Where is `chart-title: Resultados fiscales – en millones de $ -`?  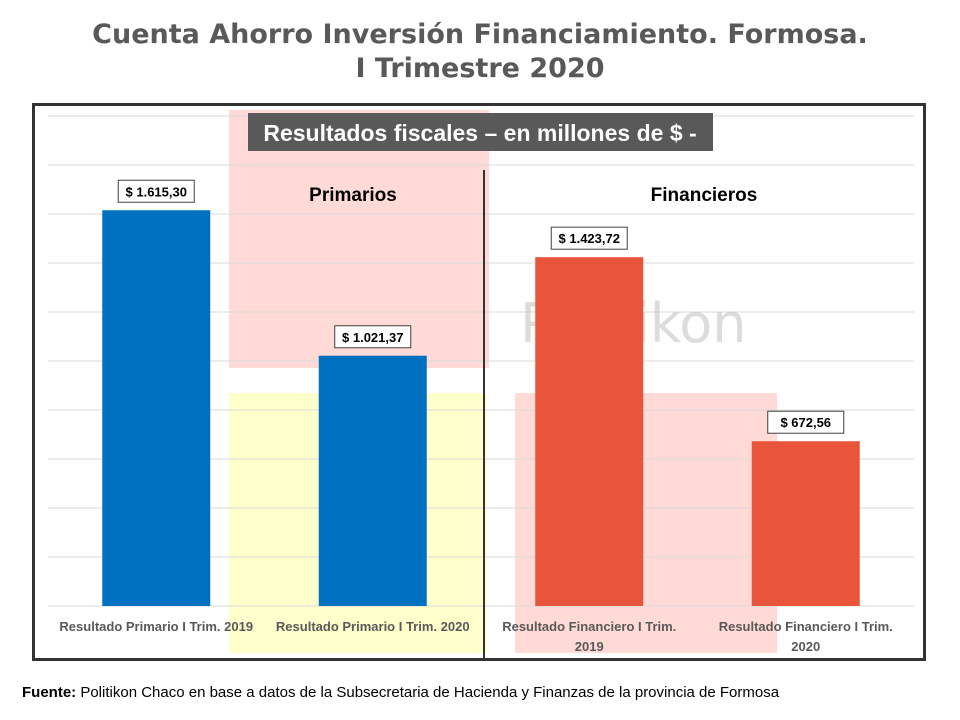 chart-title: Resultados fiscales – en millones de $ - is located at coordinates (479, 133).